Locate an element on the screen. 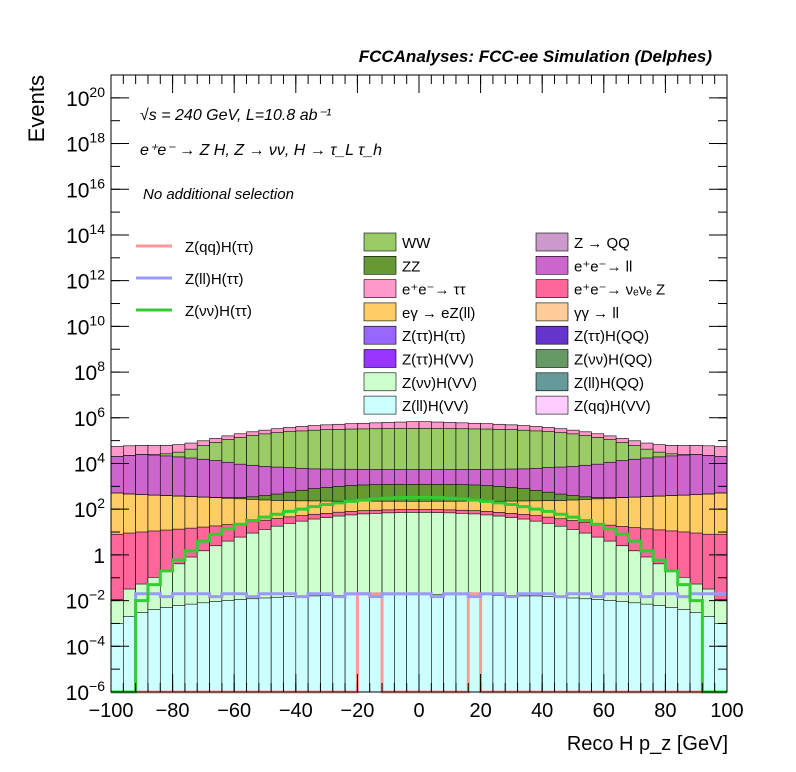 The width and height of the screenshot is (796, 772). y-tick-label: 10⁻⁴ is located at coordinates (86, 645).